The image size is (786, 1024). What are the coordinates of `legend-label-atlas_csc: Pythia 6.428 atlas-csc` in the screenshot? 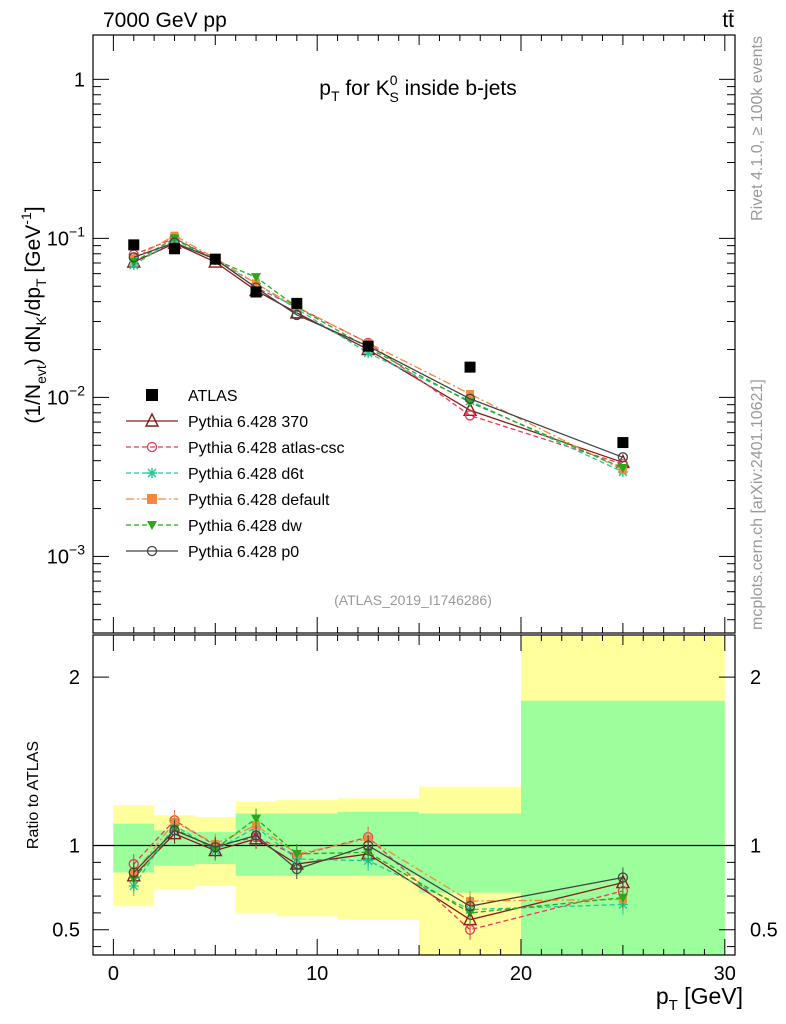 It's located at (266, 448).